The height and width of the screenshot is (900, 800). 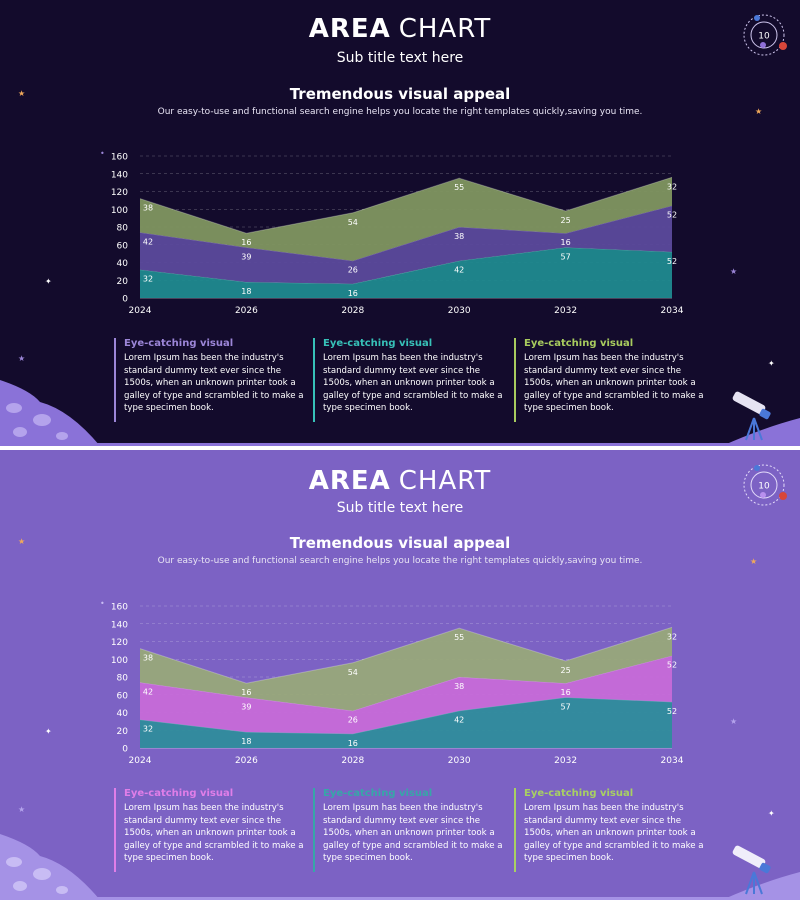 I want to click on y-tick-label: 140, so click(x=119, y=625).